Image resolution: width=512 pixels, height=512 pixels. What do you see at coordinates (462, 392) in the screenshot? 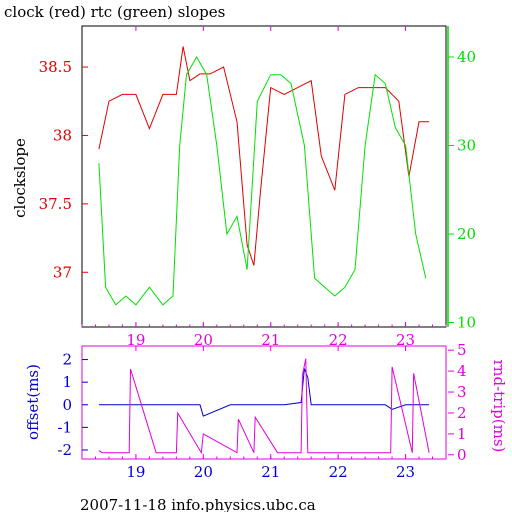
I see `y2-tick-label: 3` at bounding box center [462, 392].